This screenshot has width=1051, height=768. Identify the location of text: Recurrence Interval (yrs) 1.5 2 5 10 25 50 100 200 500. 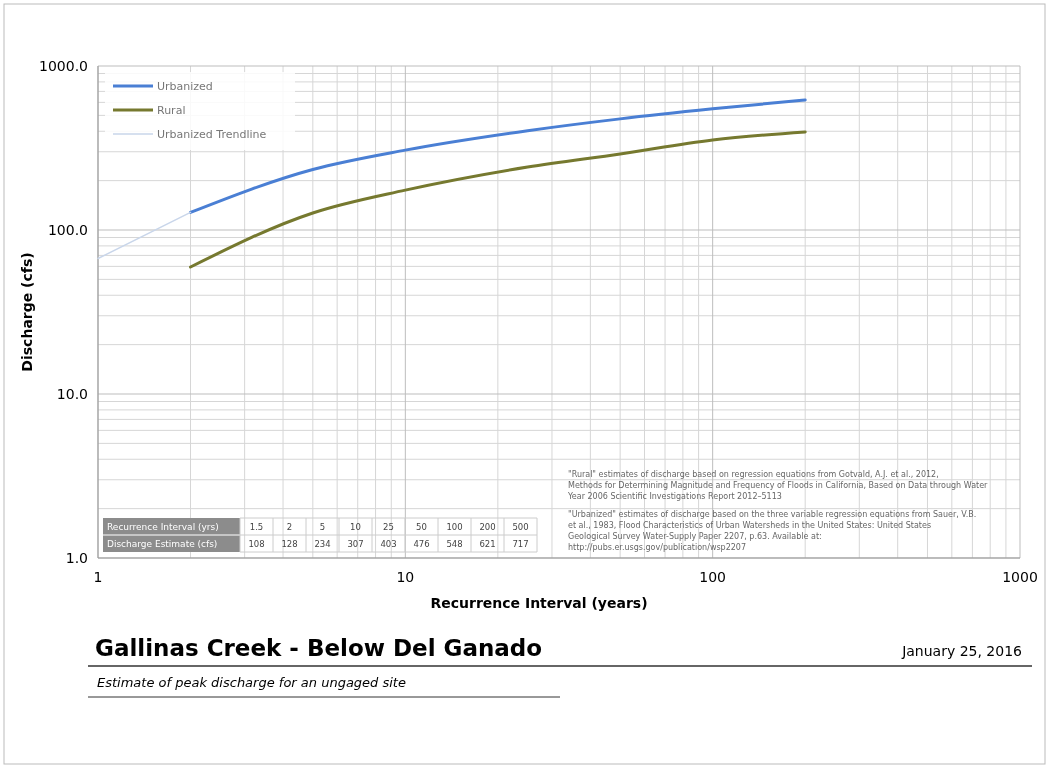
(318, 527).